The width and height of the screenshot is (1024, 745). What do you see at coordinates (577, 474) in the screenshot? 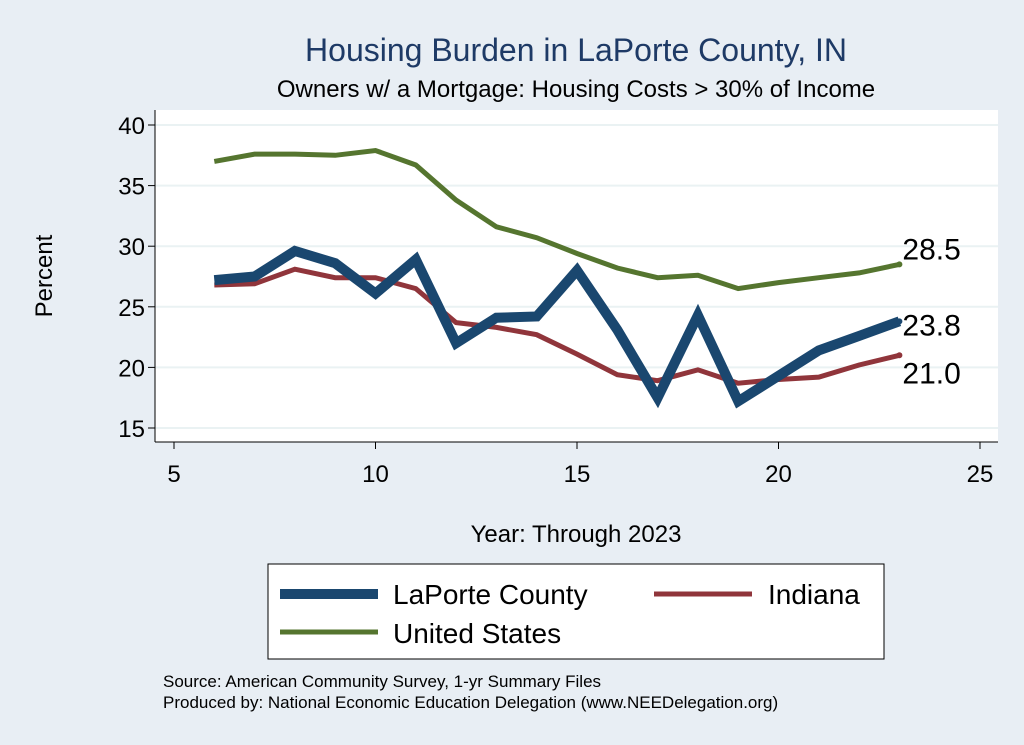
I see `x-tick-label: 15` at bounding box center [577, 474].